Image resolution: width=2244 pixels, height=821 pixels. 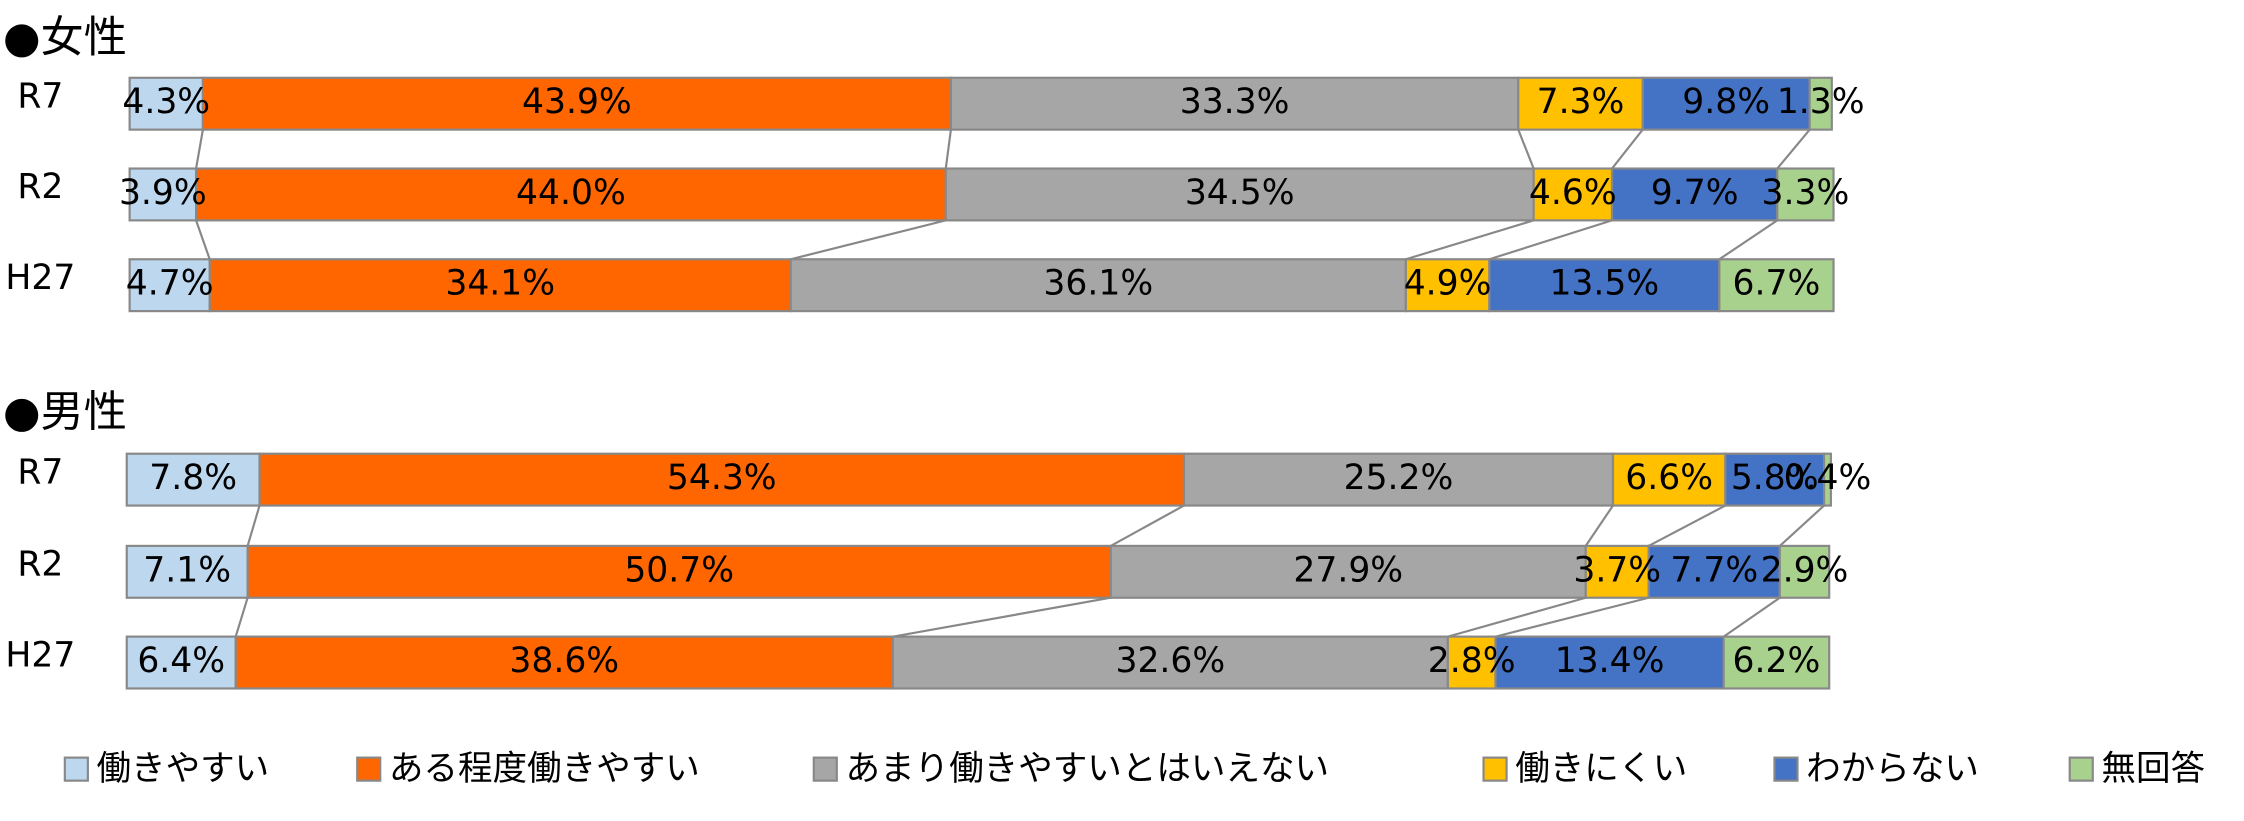 I want to click on value-label: 6.6%, so click(x=1669, y=478).